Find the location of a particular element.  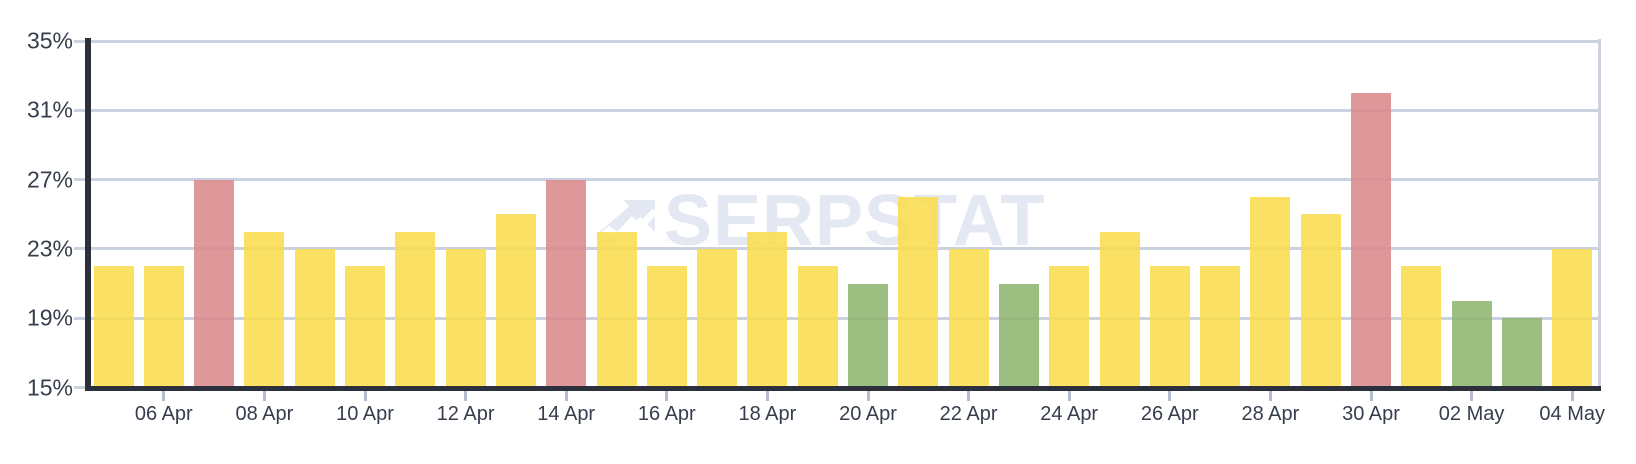

x-axis-label: 08 Apr is located at coordinates (264, 414).